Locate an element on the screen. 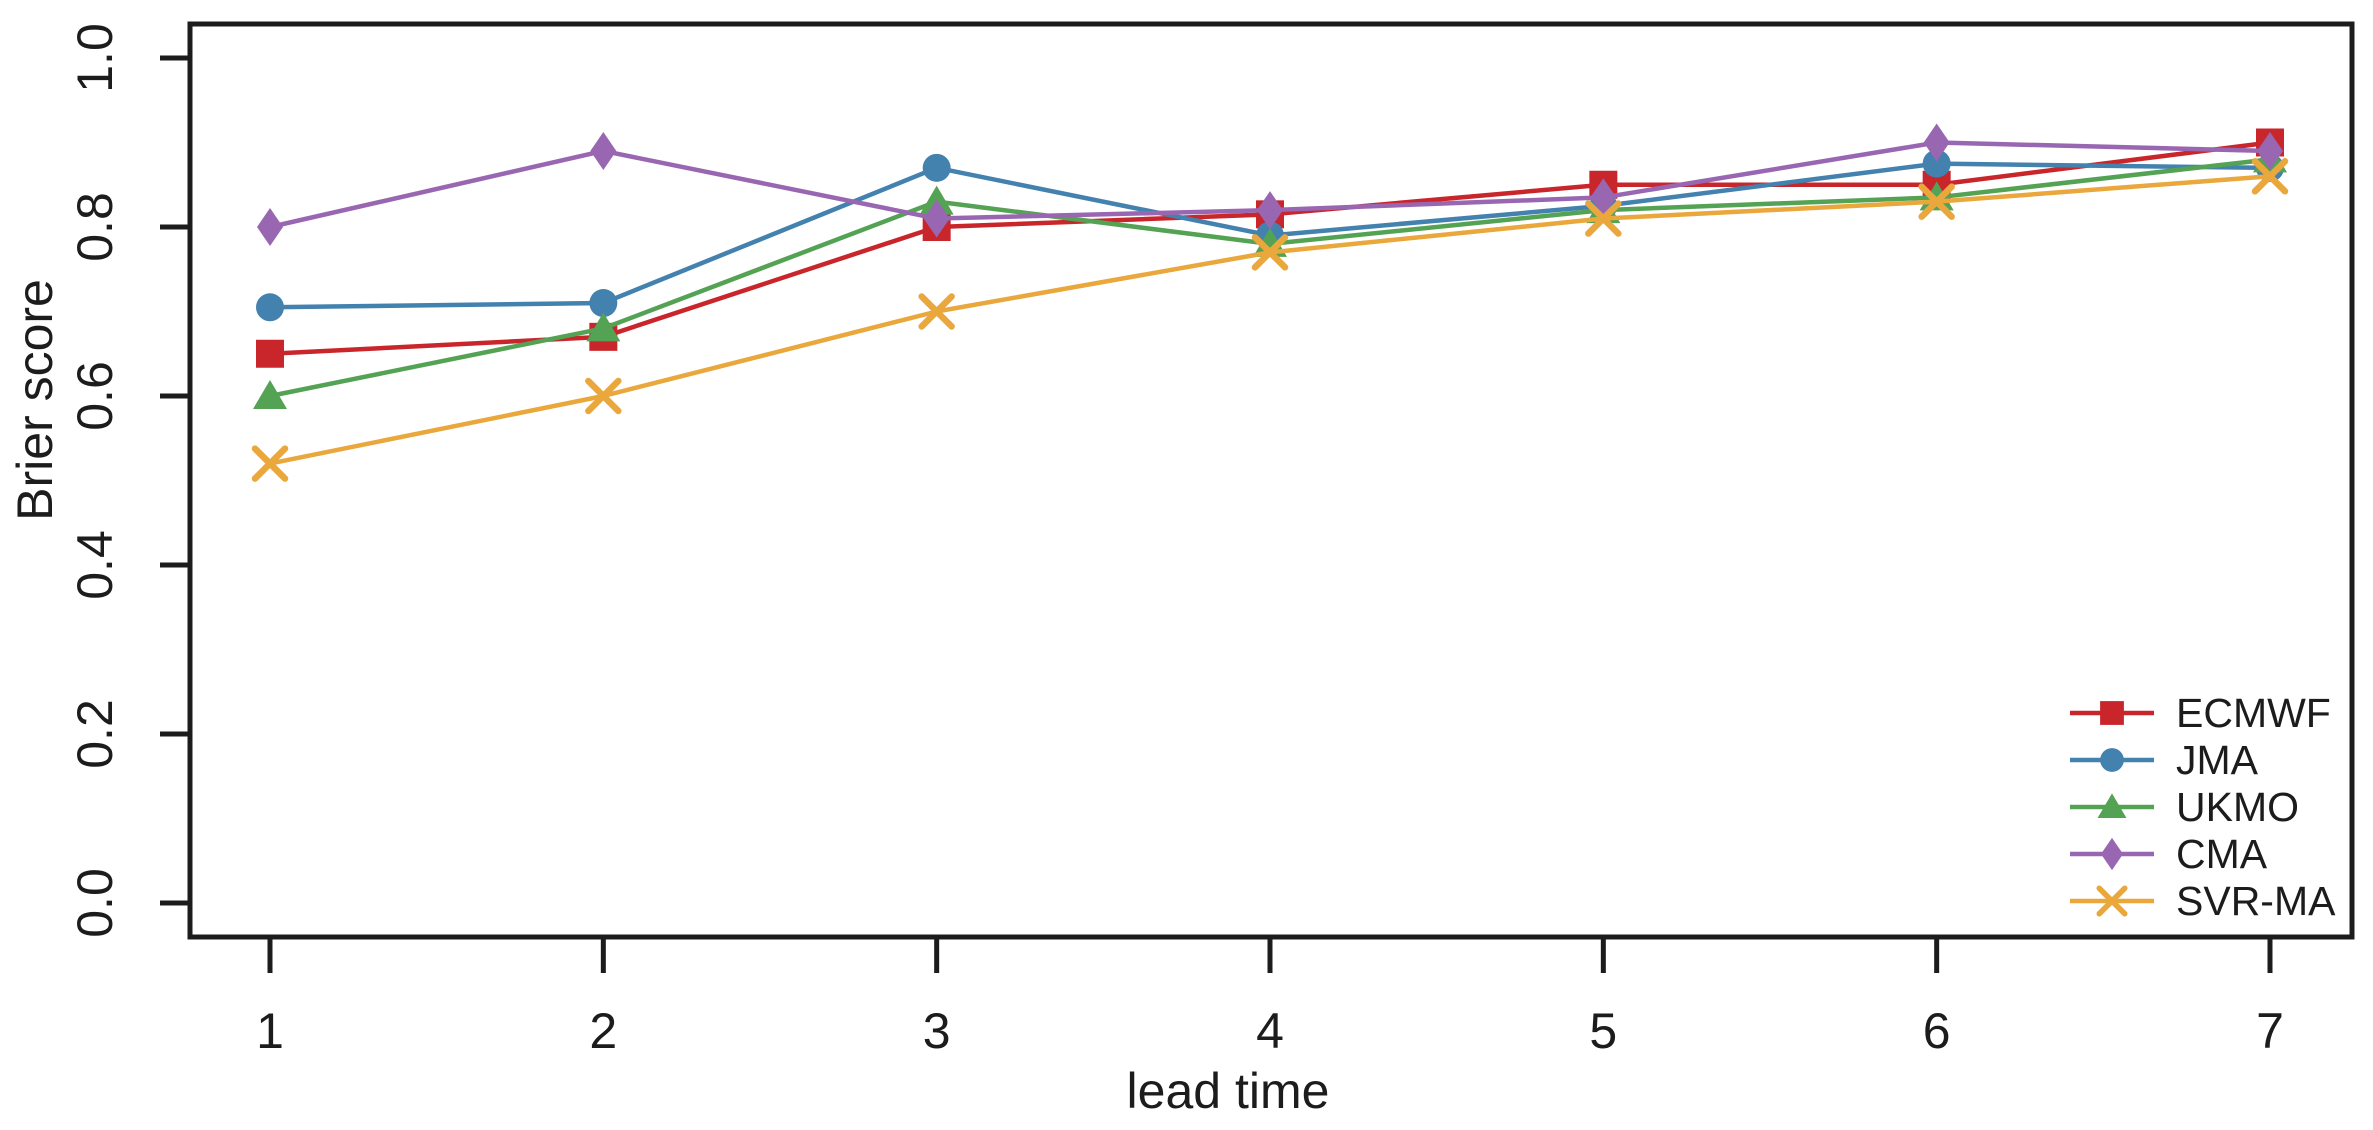 The height and width of the screenshot is (1130, 2373). y-tick-label: 0.8 is located at coordinates (95, 227).